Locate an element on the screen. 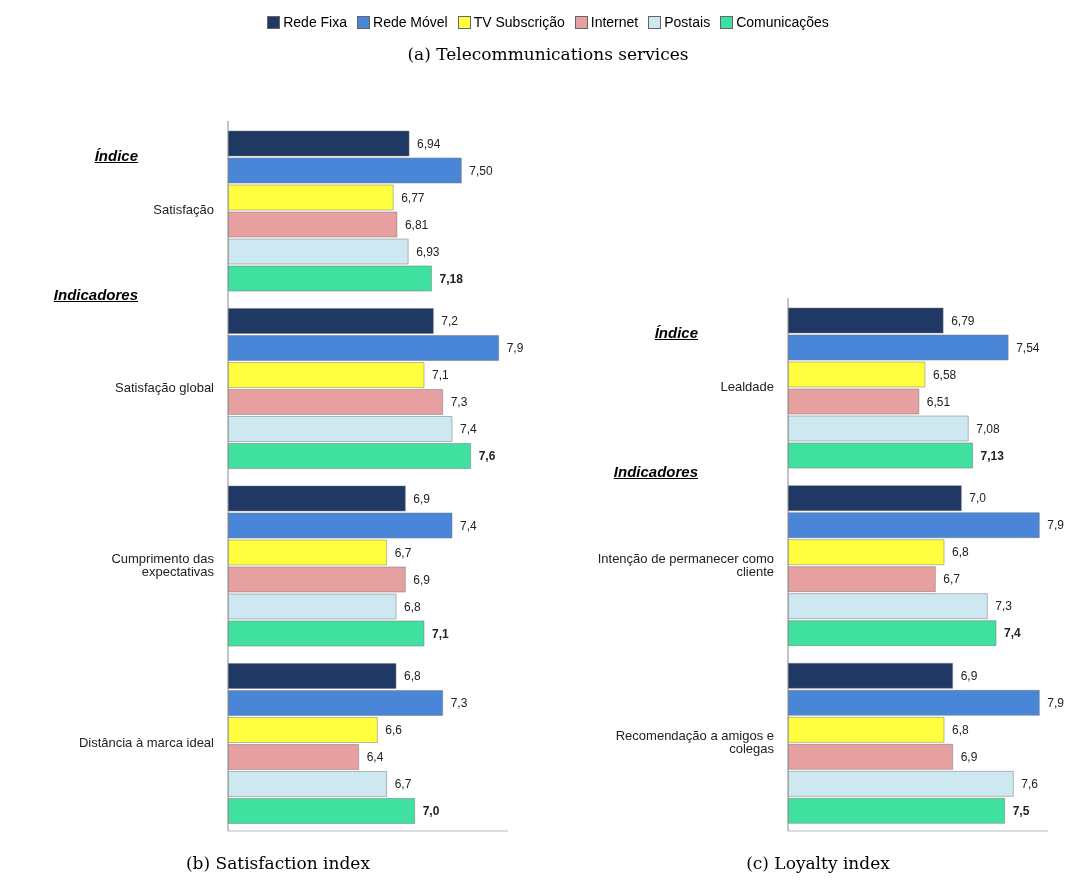 This screenshot has height=881, width=1080. y-tick-label: Lealdade is located at coordinates (747, 387).